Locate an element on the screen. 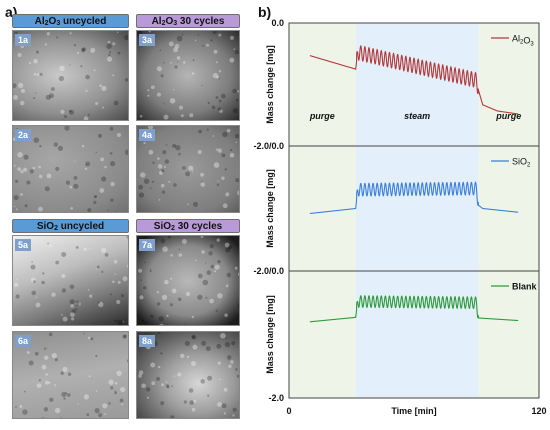 The width and height of the screenshot is (550, 430). sem-tag: 4a is located at coordinates (147, 135).